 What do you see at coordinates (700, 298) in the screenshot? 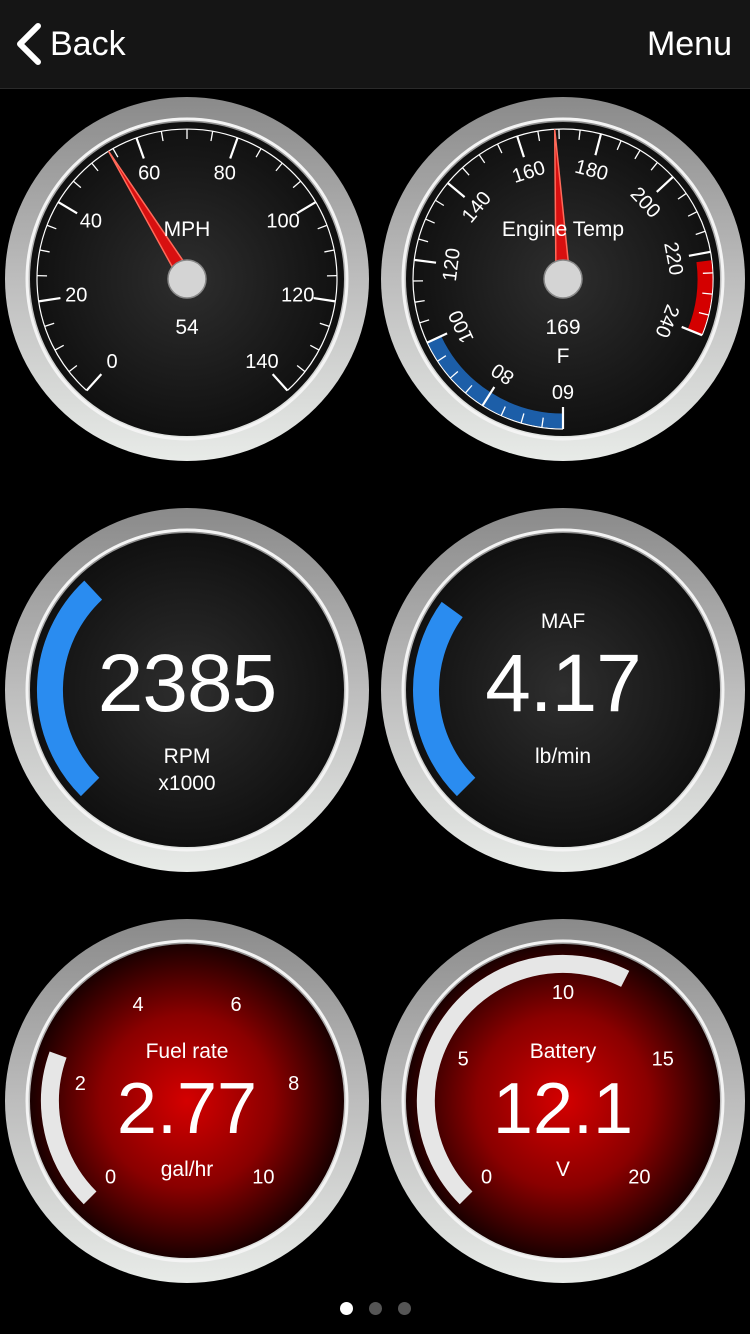
I see `hot-zone-band` at bounding box center [700, 298].